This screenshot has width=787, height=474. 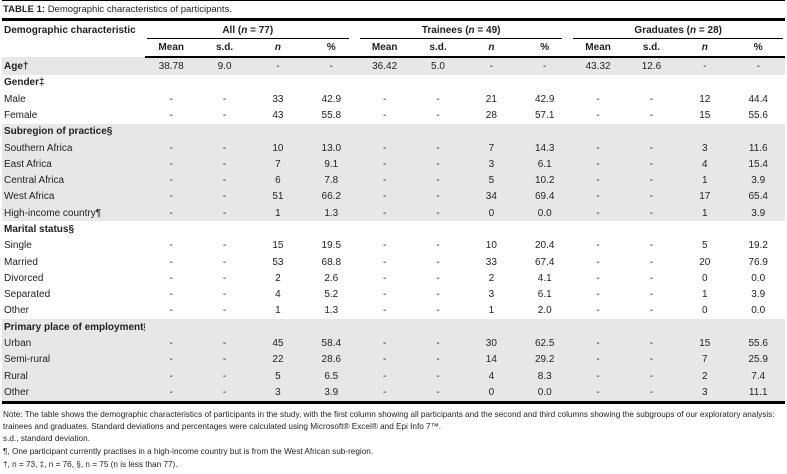 I want to click on group-header-all: All (n = 77), so click(x=251, y=30).